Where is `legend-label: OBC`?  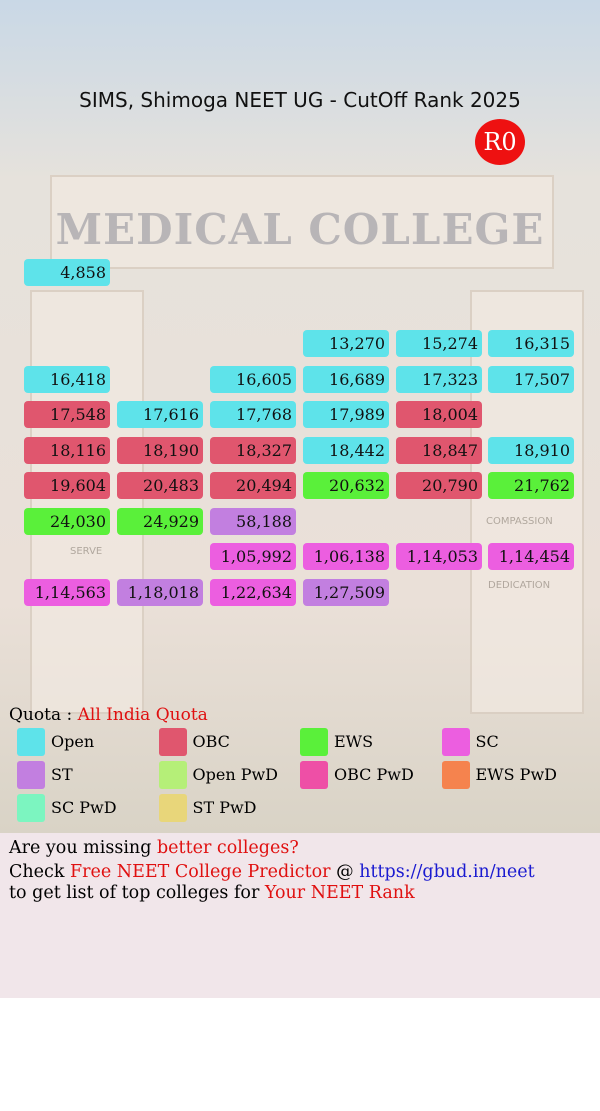
legend-label: OBC is located at coordinates (211, 741).